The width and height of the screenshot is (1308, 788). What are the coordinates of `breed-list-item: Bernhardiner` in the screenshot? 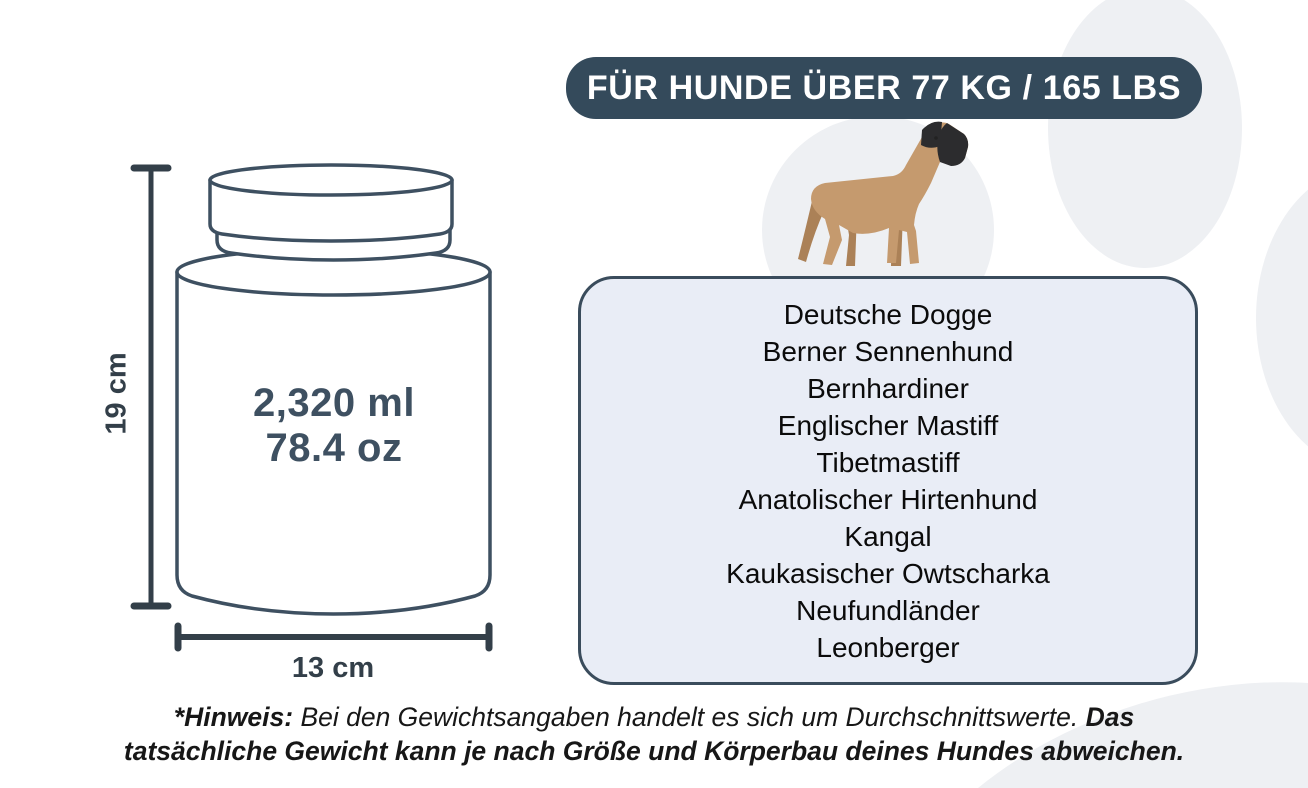 It's located at (888, 388).